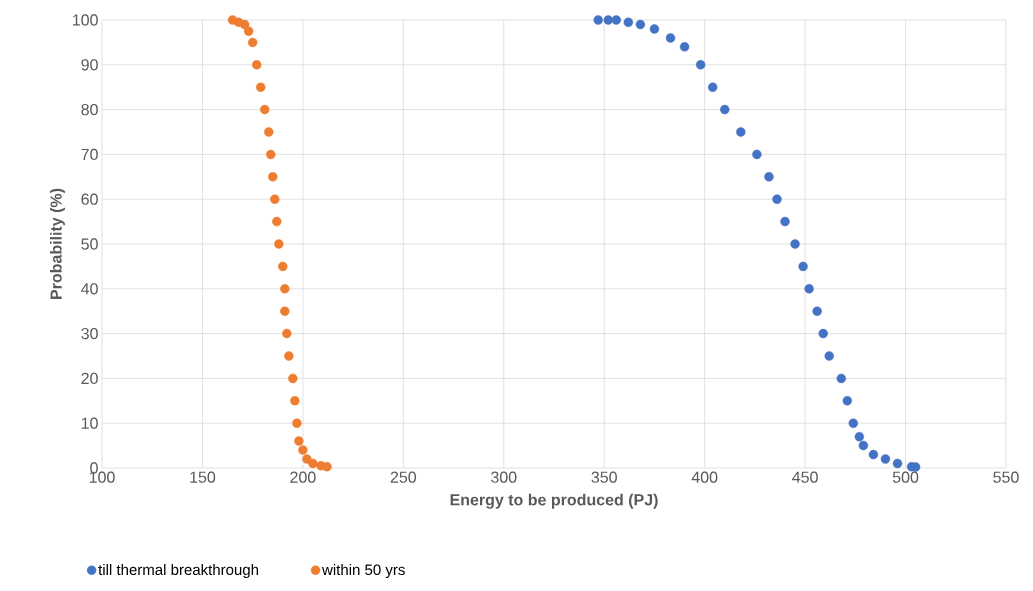  I want to click on y-tick-label: 40, so click(89, 289).